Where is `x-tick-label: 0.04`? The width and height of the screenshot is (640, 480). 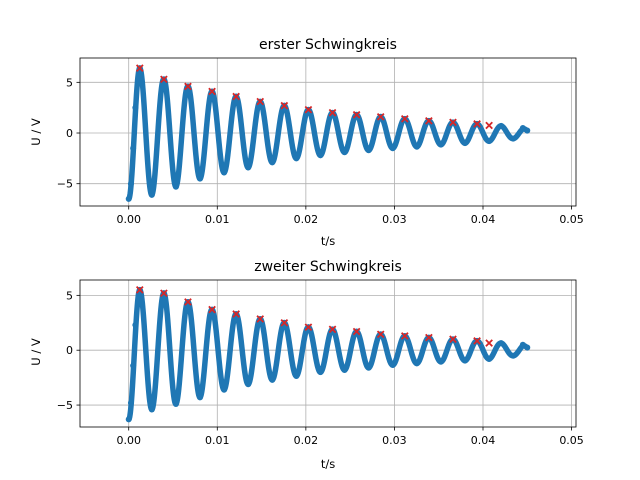 x-tick-label: 0.04 is located at coordinates (483, 219).